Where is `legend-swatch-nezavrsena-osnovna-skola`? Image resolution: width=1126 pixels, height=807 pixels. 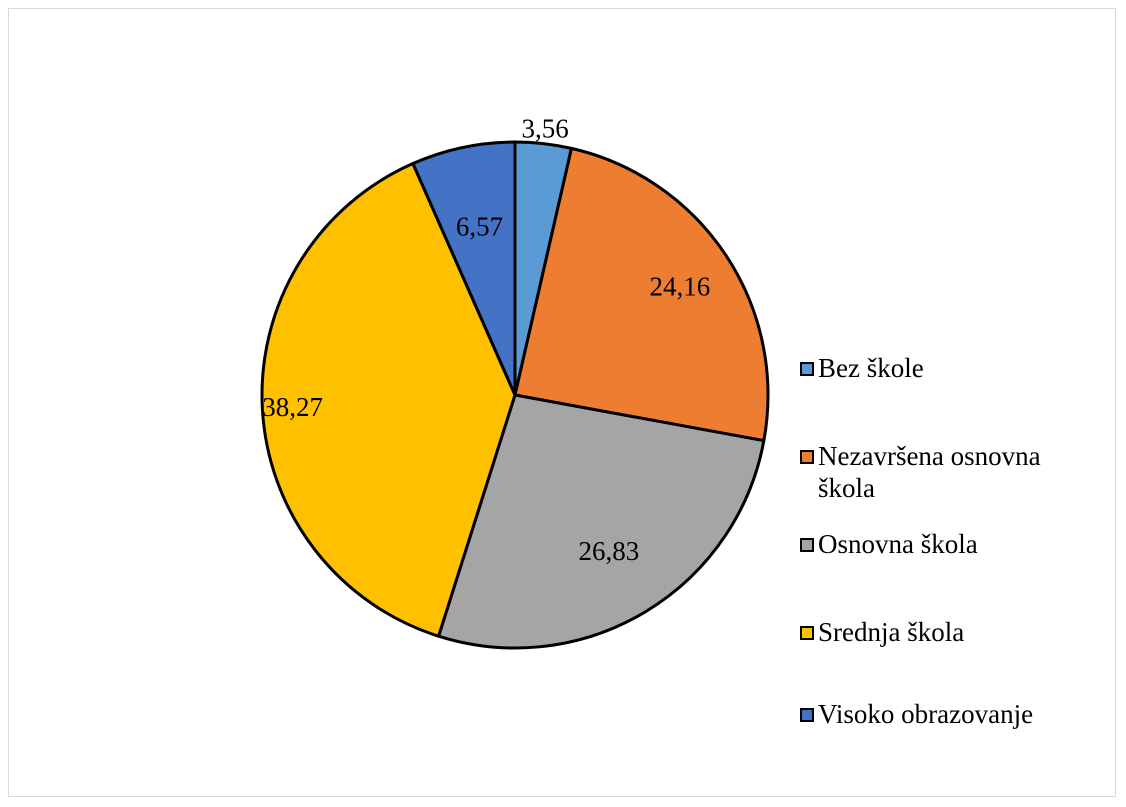
legend-swatch-nezavrsena-osnovna-skola is located at coordinates (807, 457).